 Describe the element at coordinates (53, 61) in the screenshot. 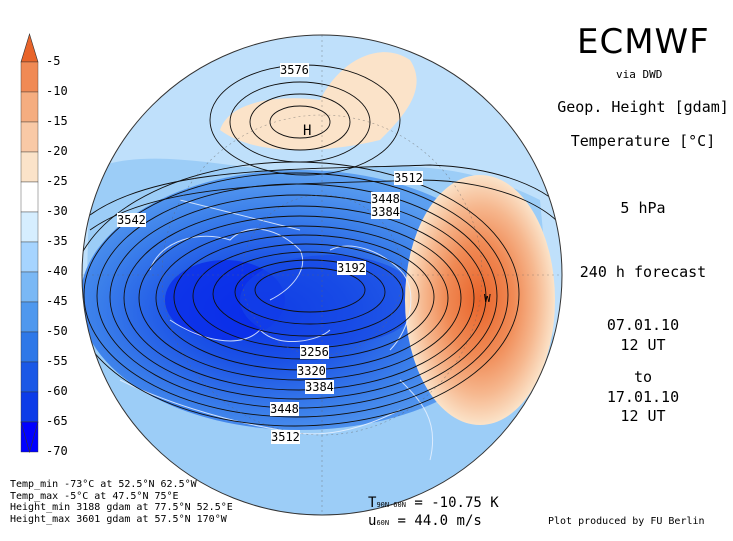

I see `colorbar-tick-label: -5` at that location.